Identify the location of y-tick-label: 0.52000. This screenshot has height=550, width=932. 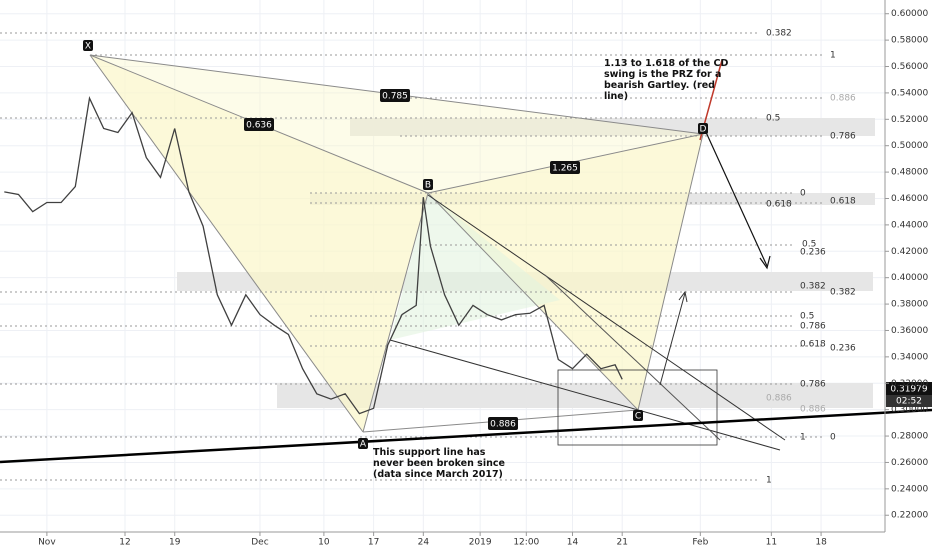
(909, 120).